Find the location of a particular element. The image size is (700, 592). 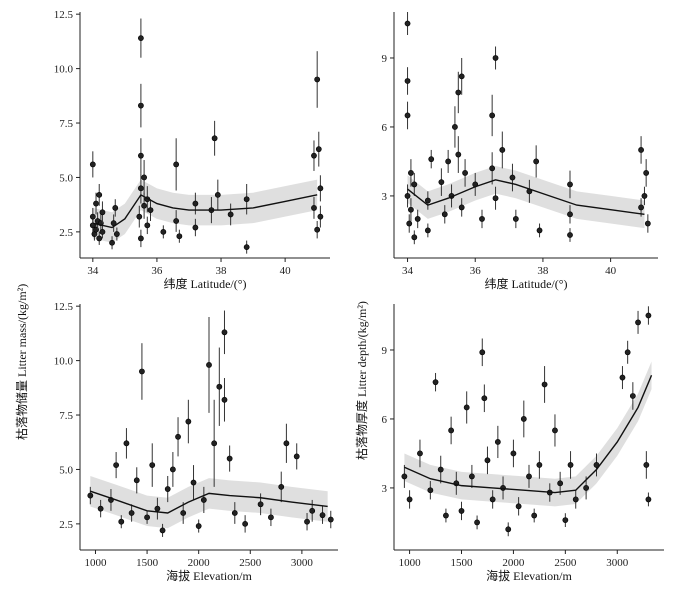

y-tick-label: 3 is located at coordinates (385, 489).